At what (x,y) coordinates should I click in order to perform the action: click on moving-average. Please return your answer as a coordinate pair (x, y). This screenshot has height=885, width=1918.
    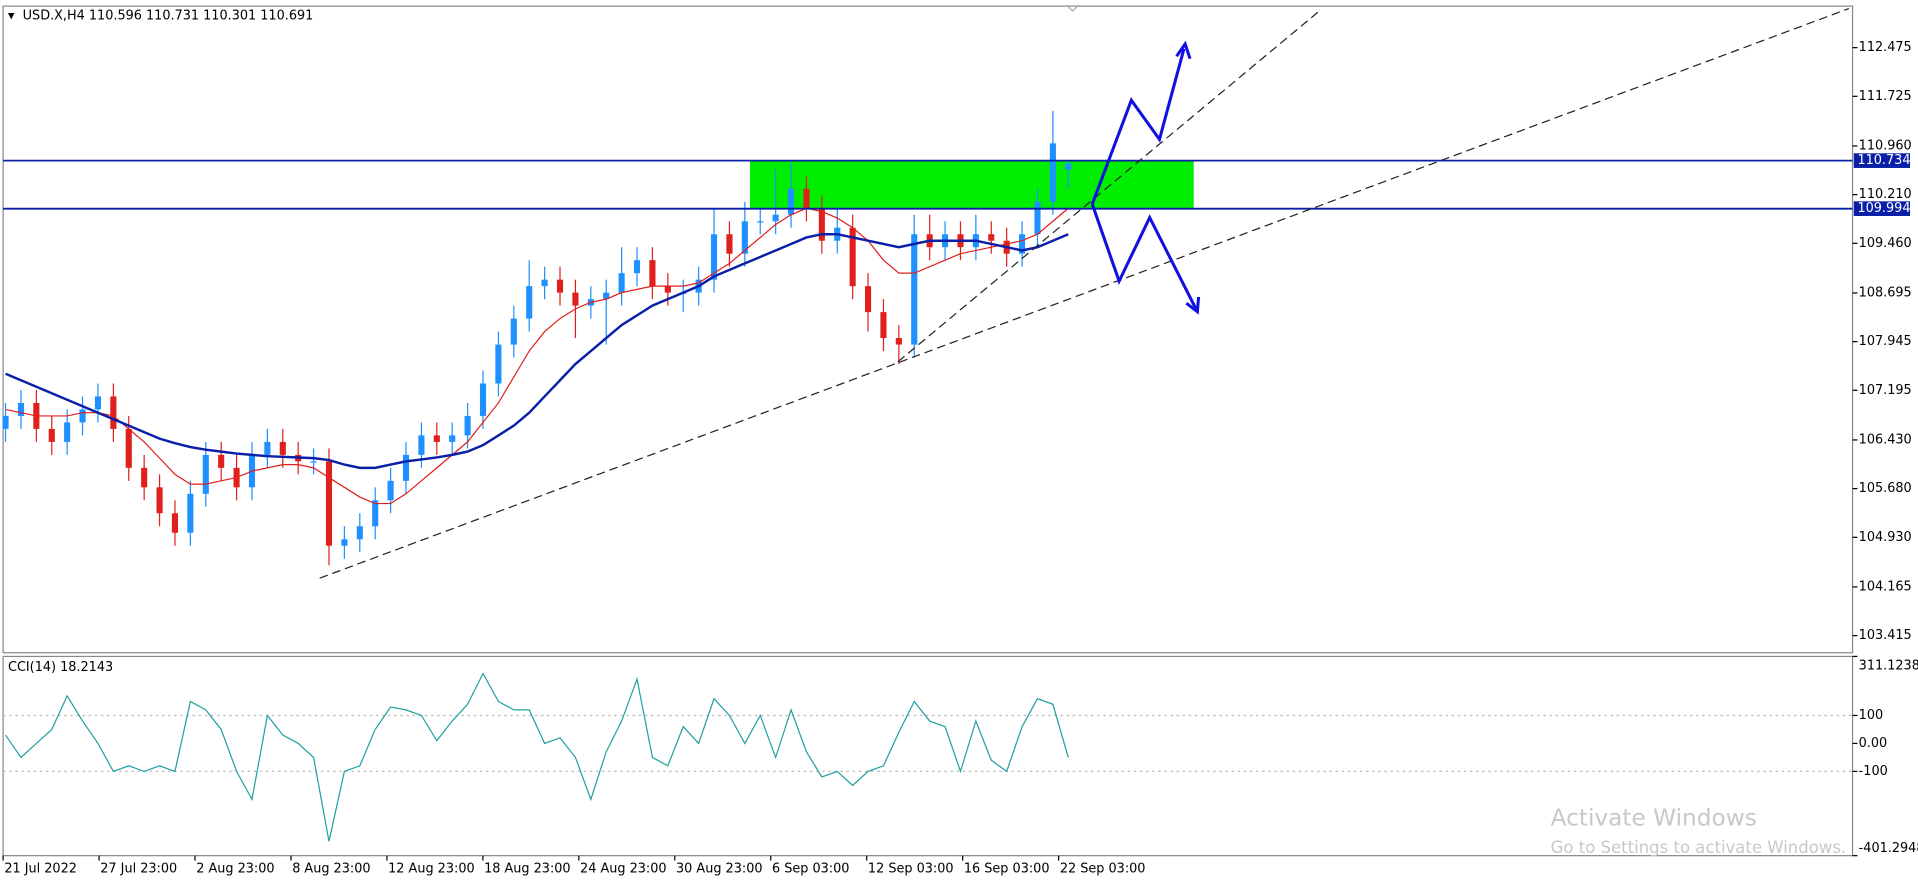
    Looking at the image, I should click on (537, 351).